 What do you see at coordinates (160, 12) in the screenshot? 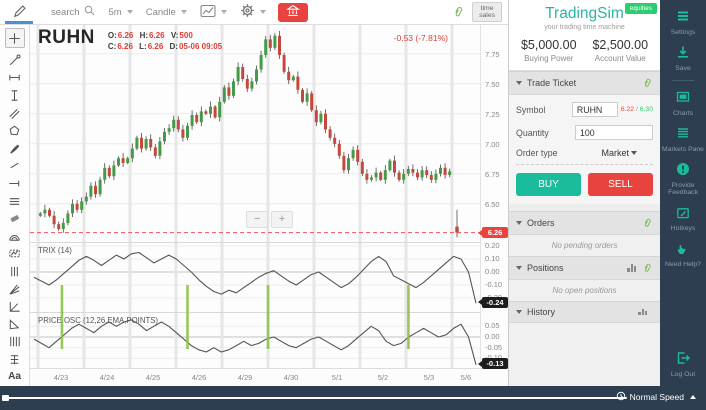
I see `chart-type-value: Candle` at bounding box center [160, 12].